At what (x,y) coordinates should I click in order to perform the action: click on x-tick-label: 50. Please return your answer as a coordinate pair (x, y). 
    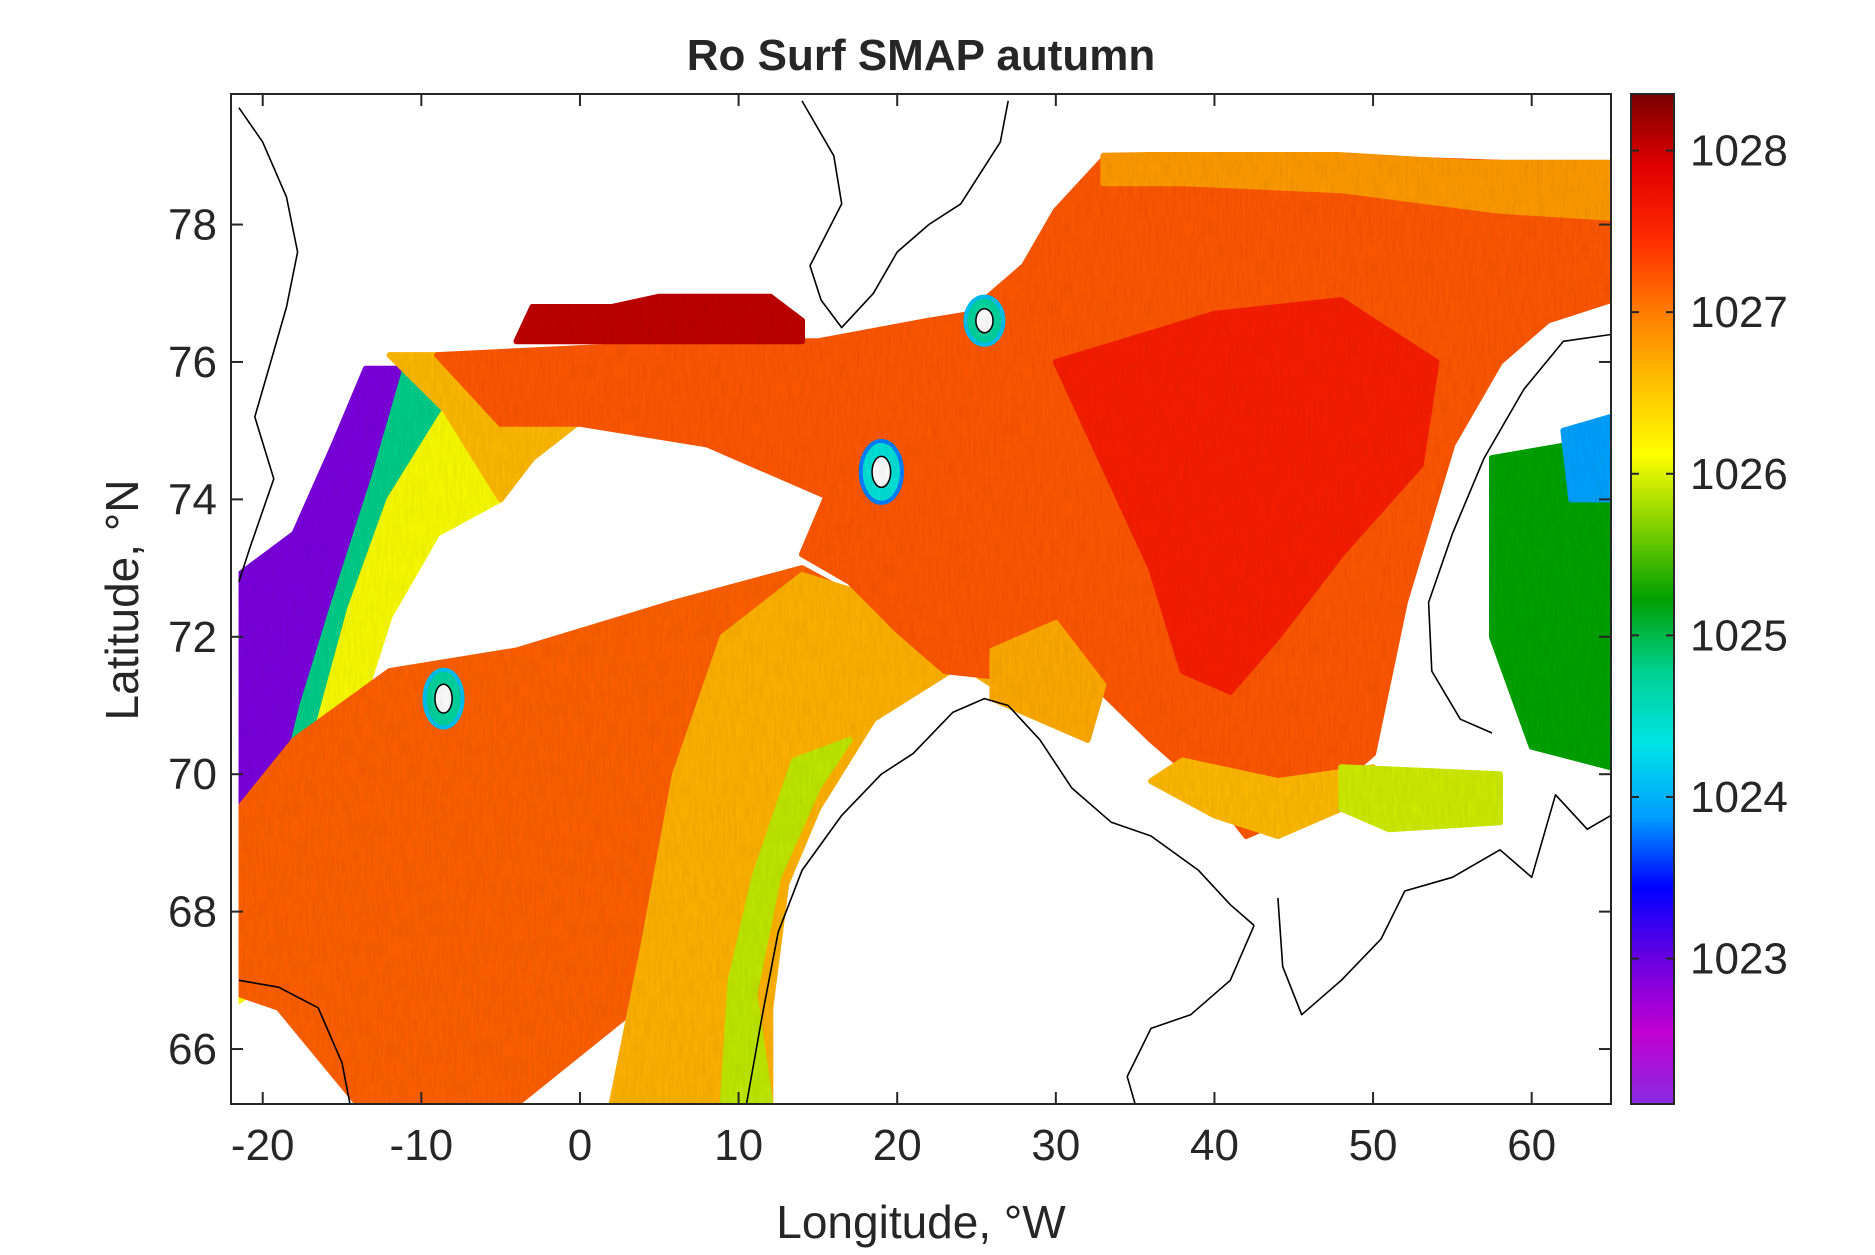
    Looking at the image, I should click on (1373, 1145).